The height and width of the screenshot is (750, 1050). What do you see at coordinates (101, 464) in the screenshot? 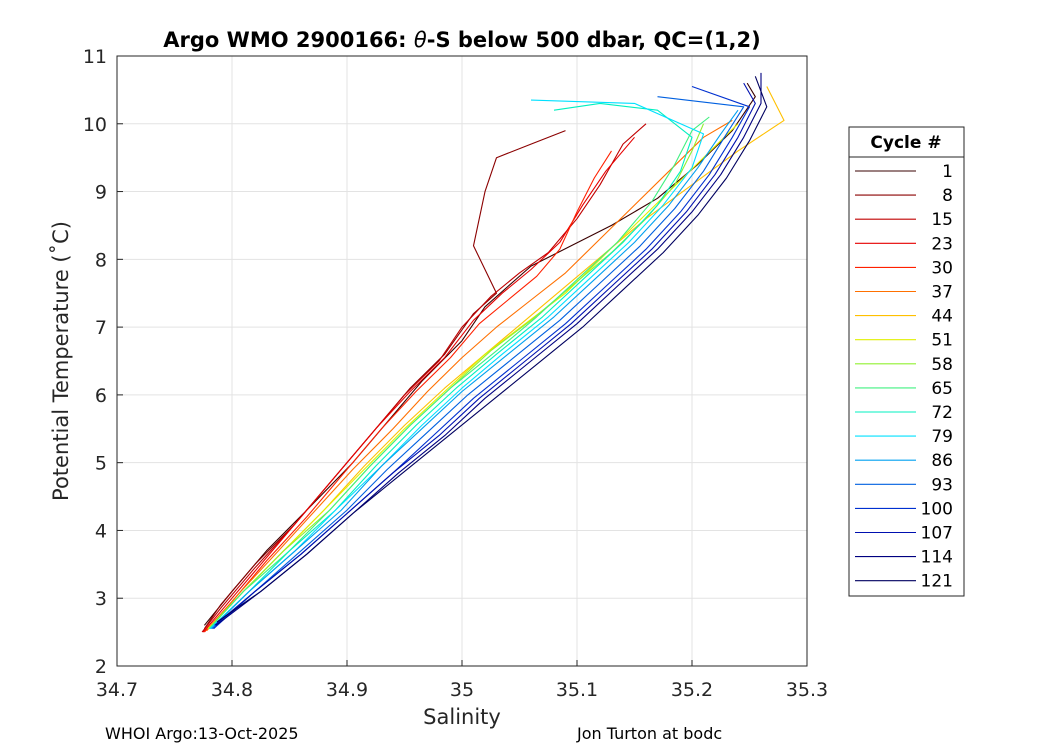
I see `y-tick-label: 5` at bounding box center [101, 464].